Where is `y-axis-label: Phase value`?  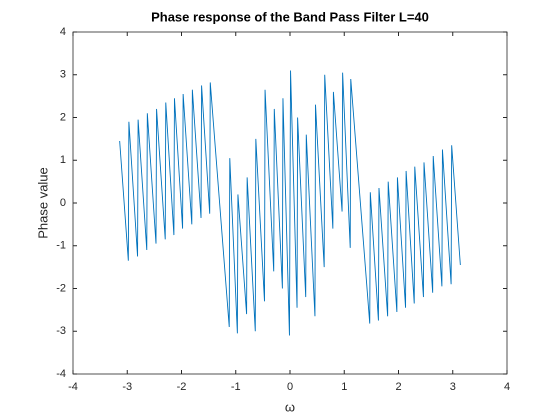
y-axis-label: Phase value is located at coordinates (42, 203).